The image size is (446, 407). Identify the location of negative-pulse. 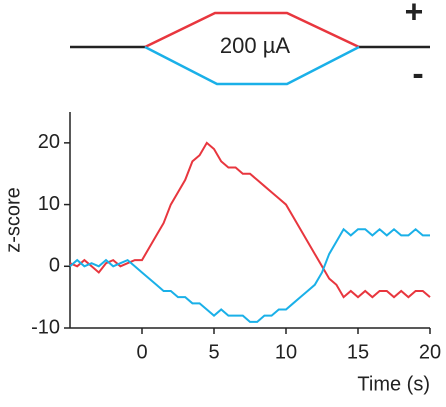
(252, 65).